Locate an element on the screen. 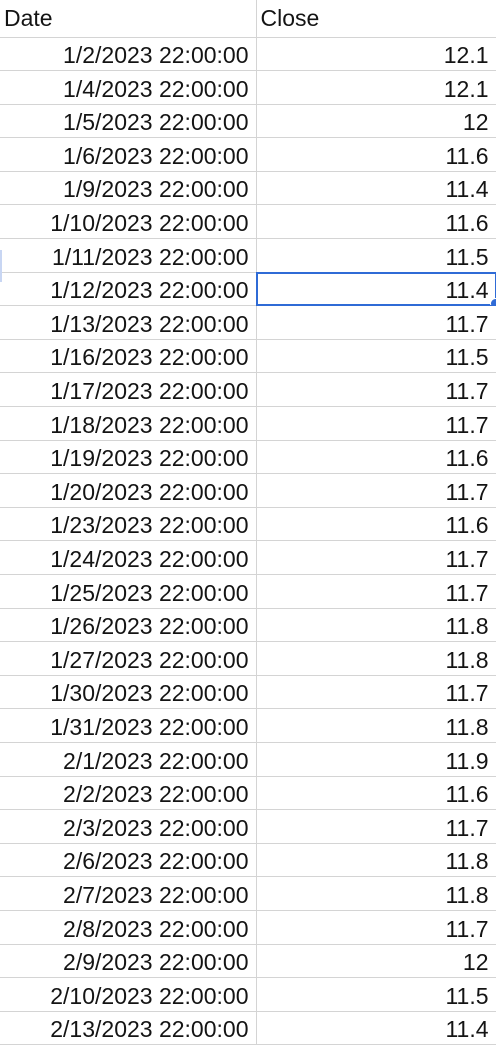 The height and width of the screenshot is (1058, 496). header-cell-close: Close is located at coordinates (376, 19).